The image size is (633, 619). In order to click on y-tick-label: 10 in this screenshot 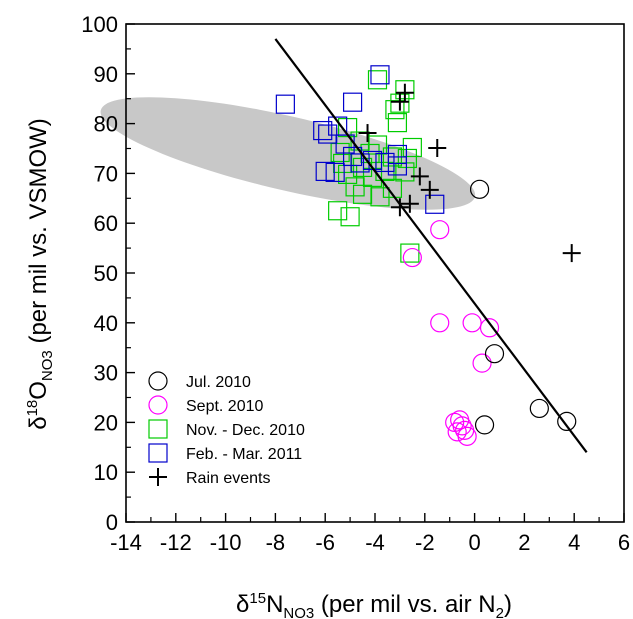, I will do `click(106, 472)`.